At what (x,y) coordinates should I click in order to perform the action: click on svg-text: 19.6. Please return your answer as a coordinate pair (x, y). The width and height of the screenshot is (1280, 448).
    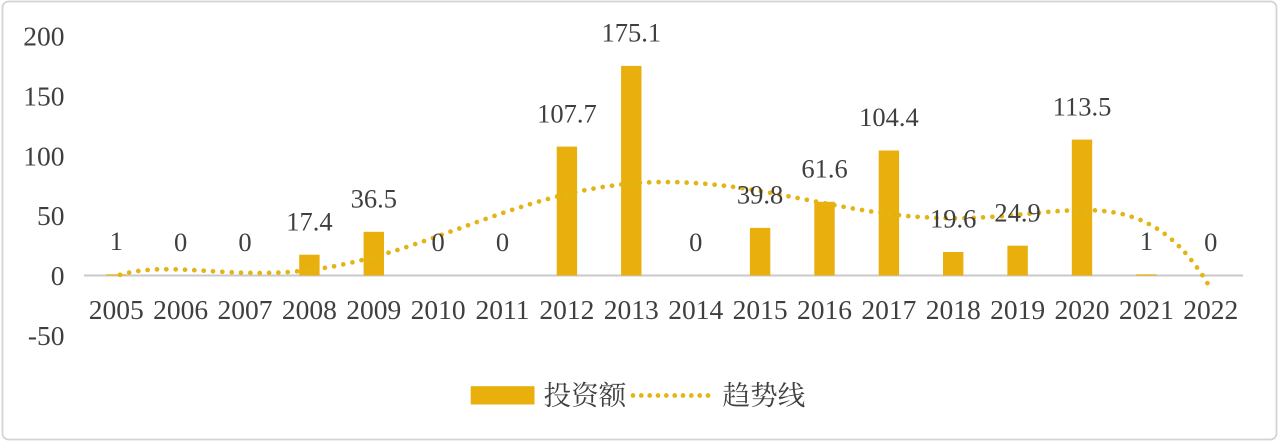
    Looking at the image, I should click on (953, 219).